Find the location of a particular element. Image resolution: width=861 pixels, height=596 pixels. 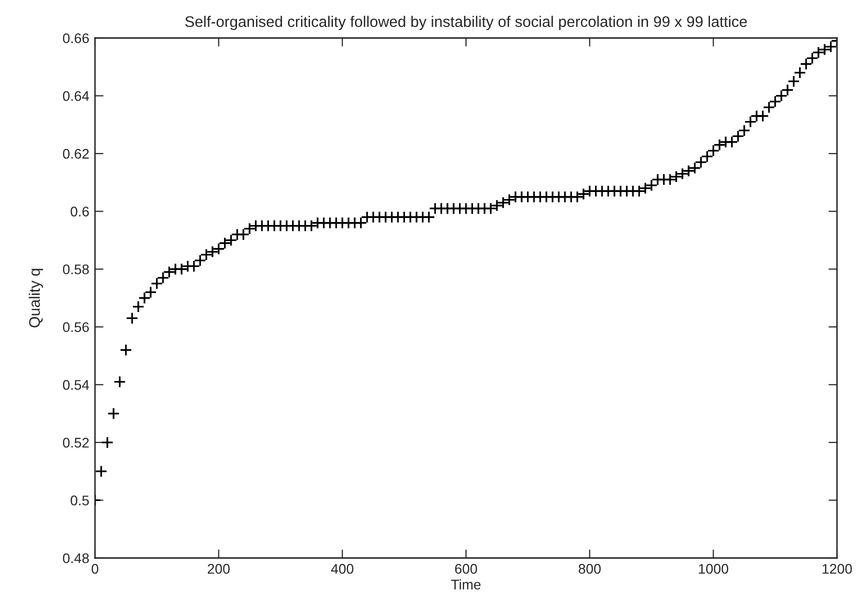

x-tick-label: 1000 is located at coordinates (713, 569).